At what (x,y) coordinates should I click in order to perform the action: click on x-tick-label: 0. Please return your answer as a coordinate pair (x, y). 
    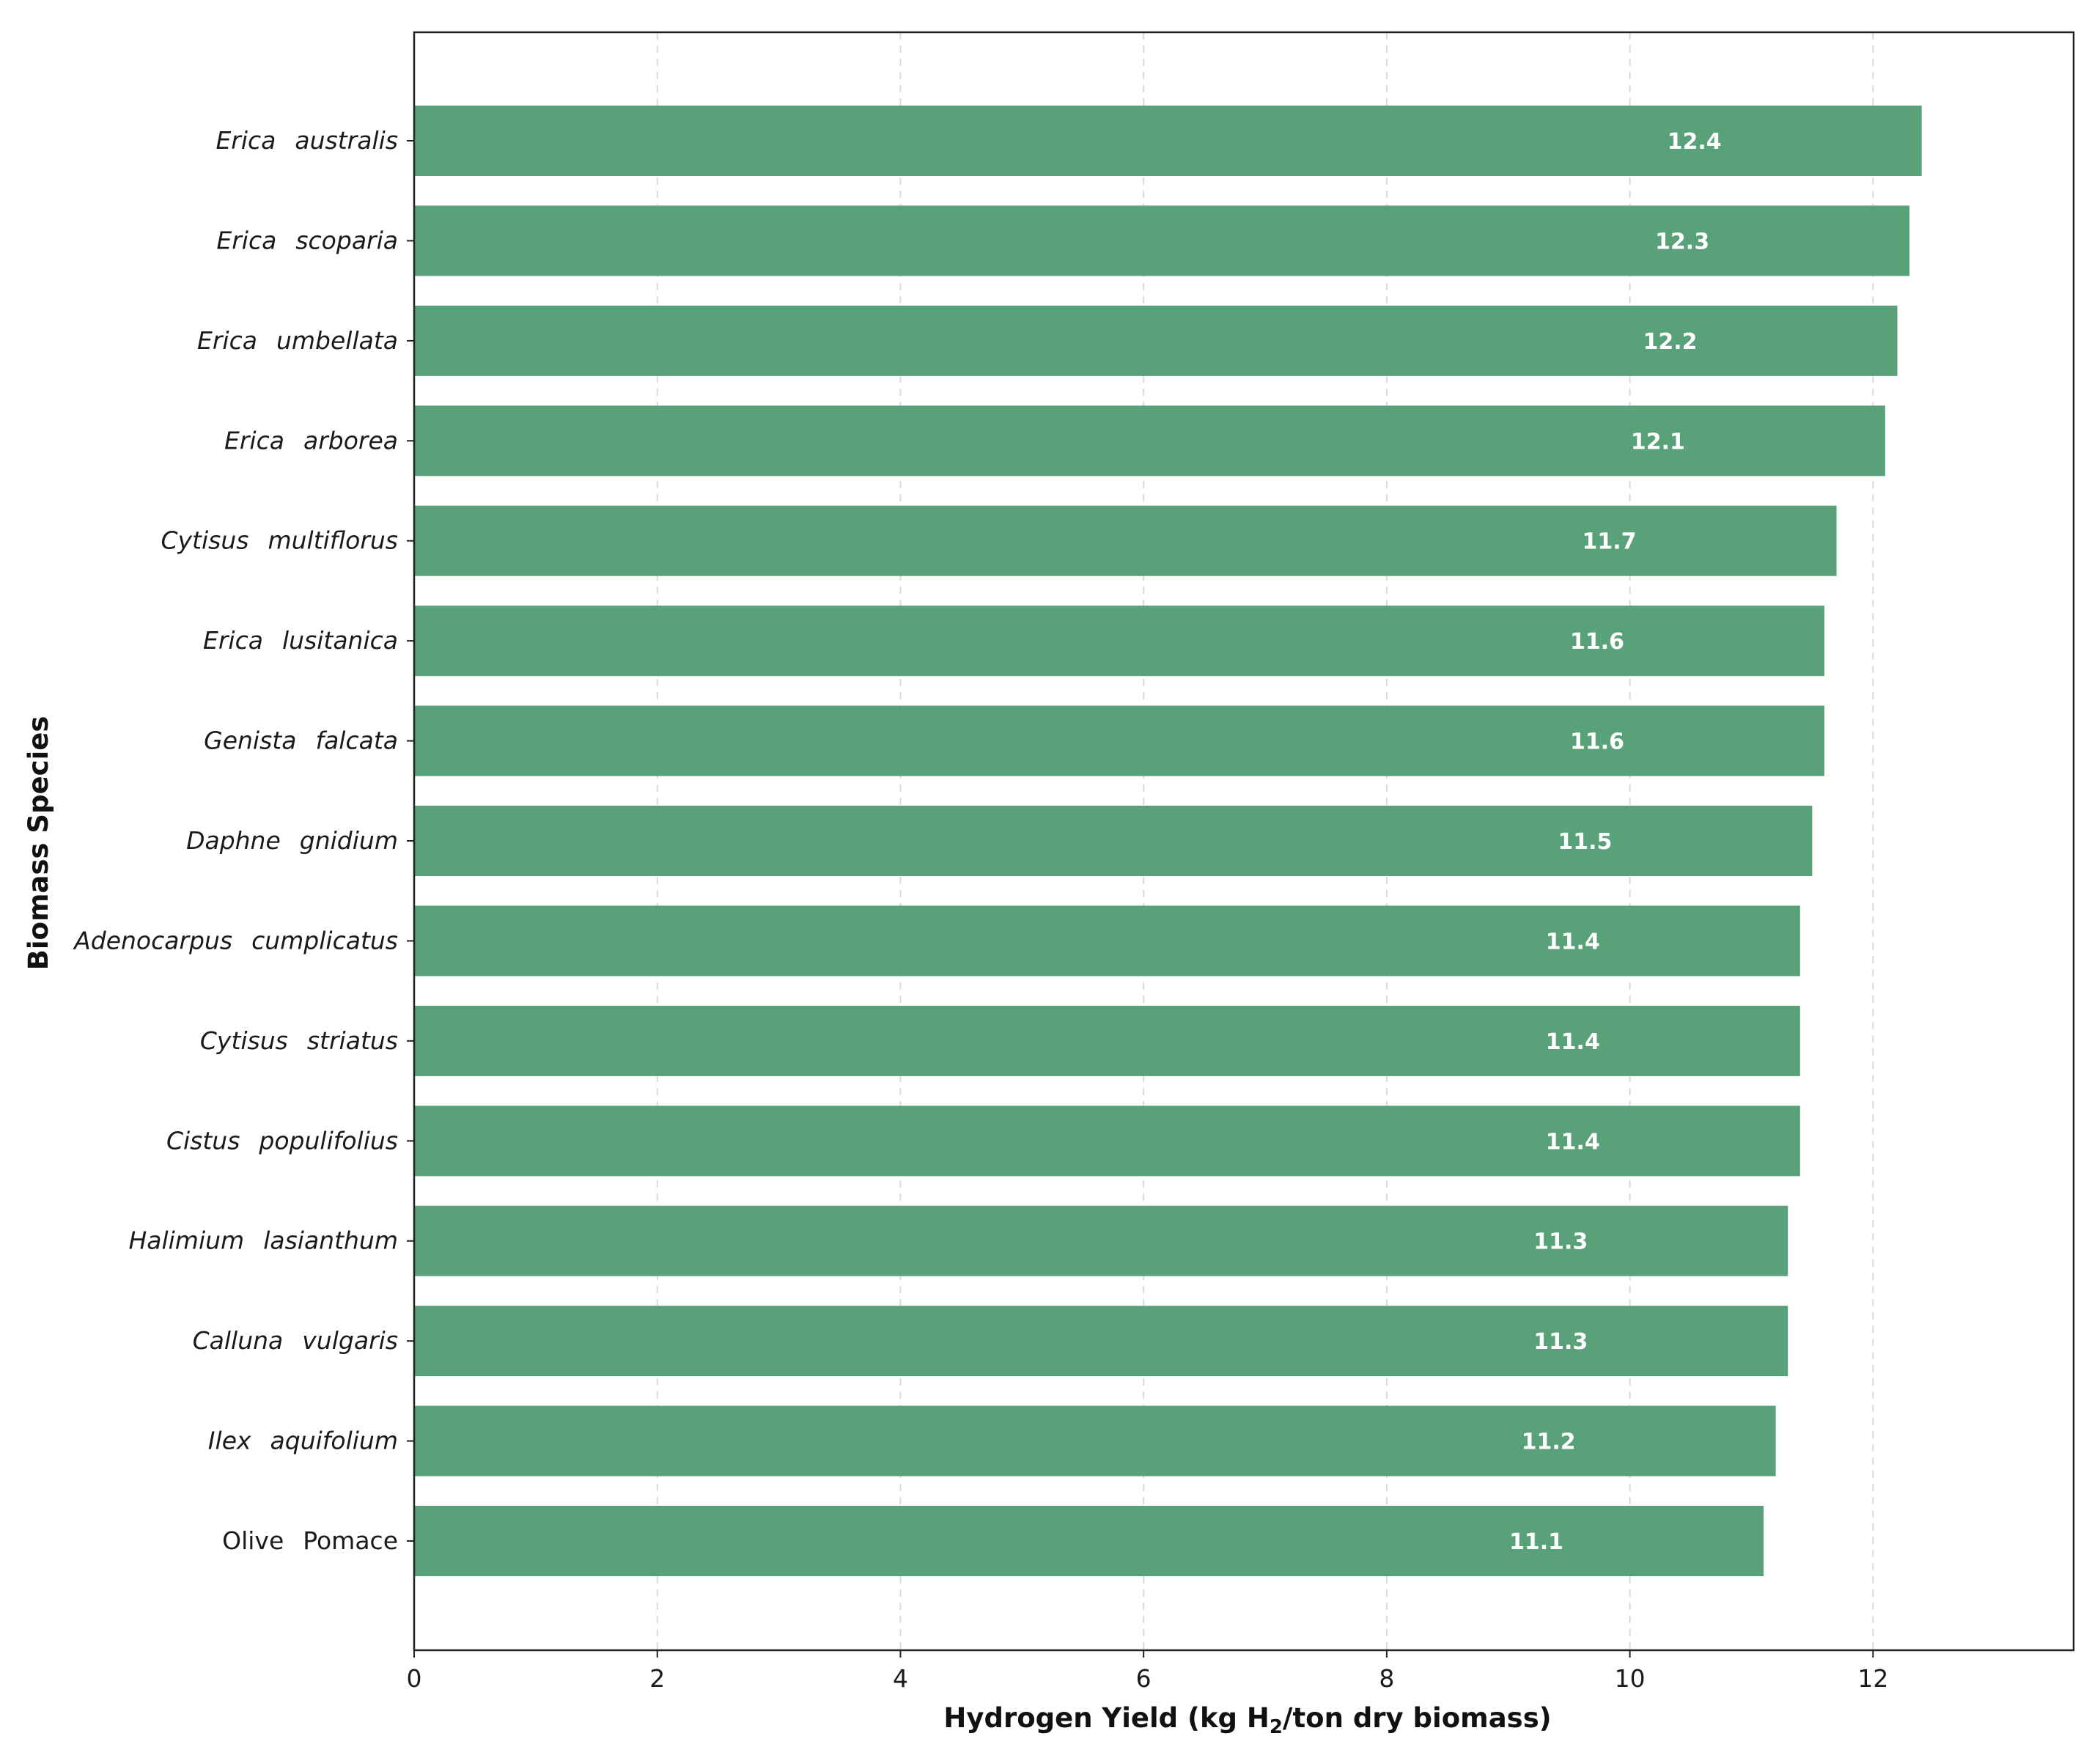
    Looking at the image, I should click on (415, 1679).